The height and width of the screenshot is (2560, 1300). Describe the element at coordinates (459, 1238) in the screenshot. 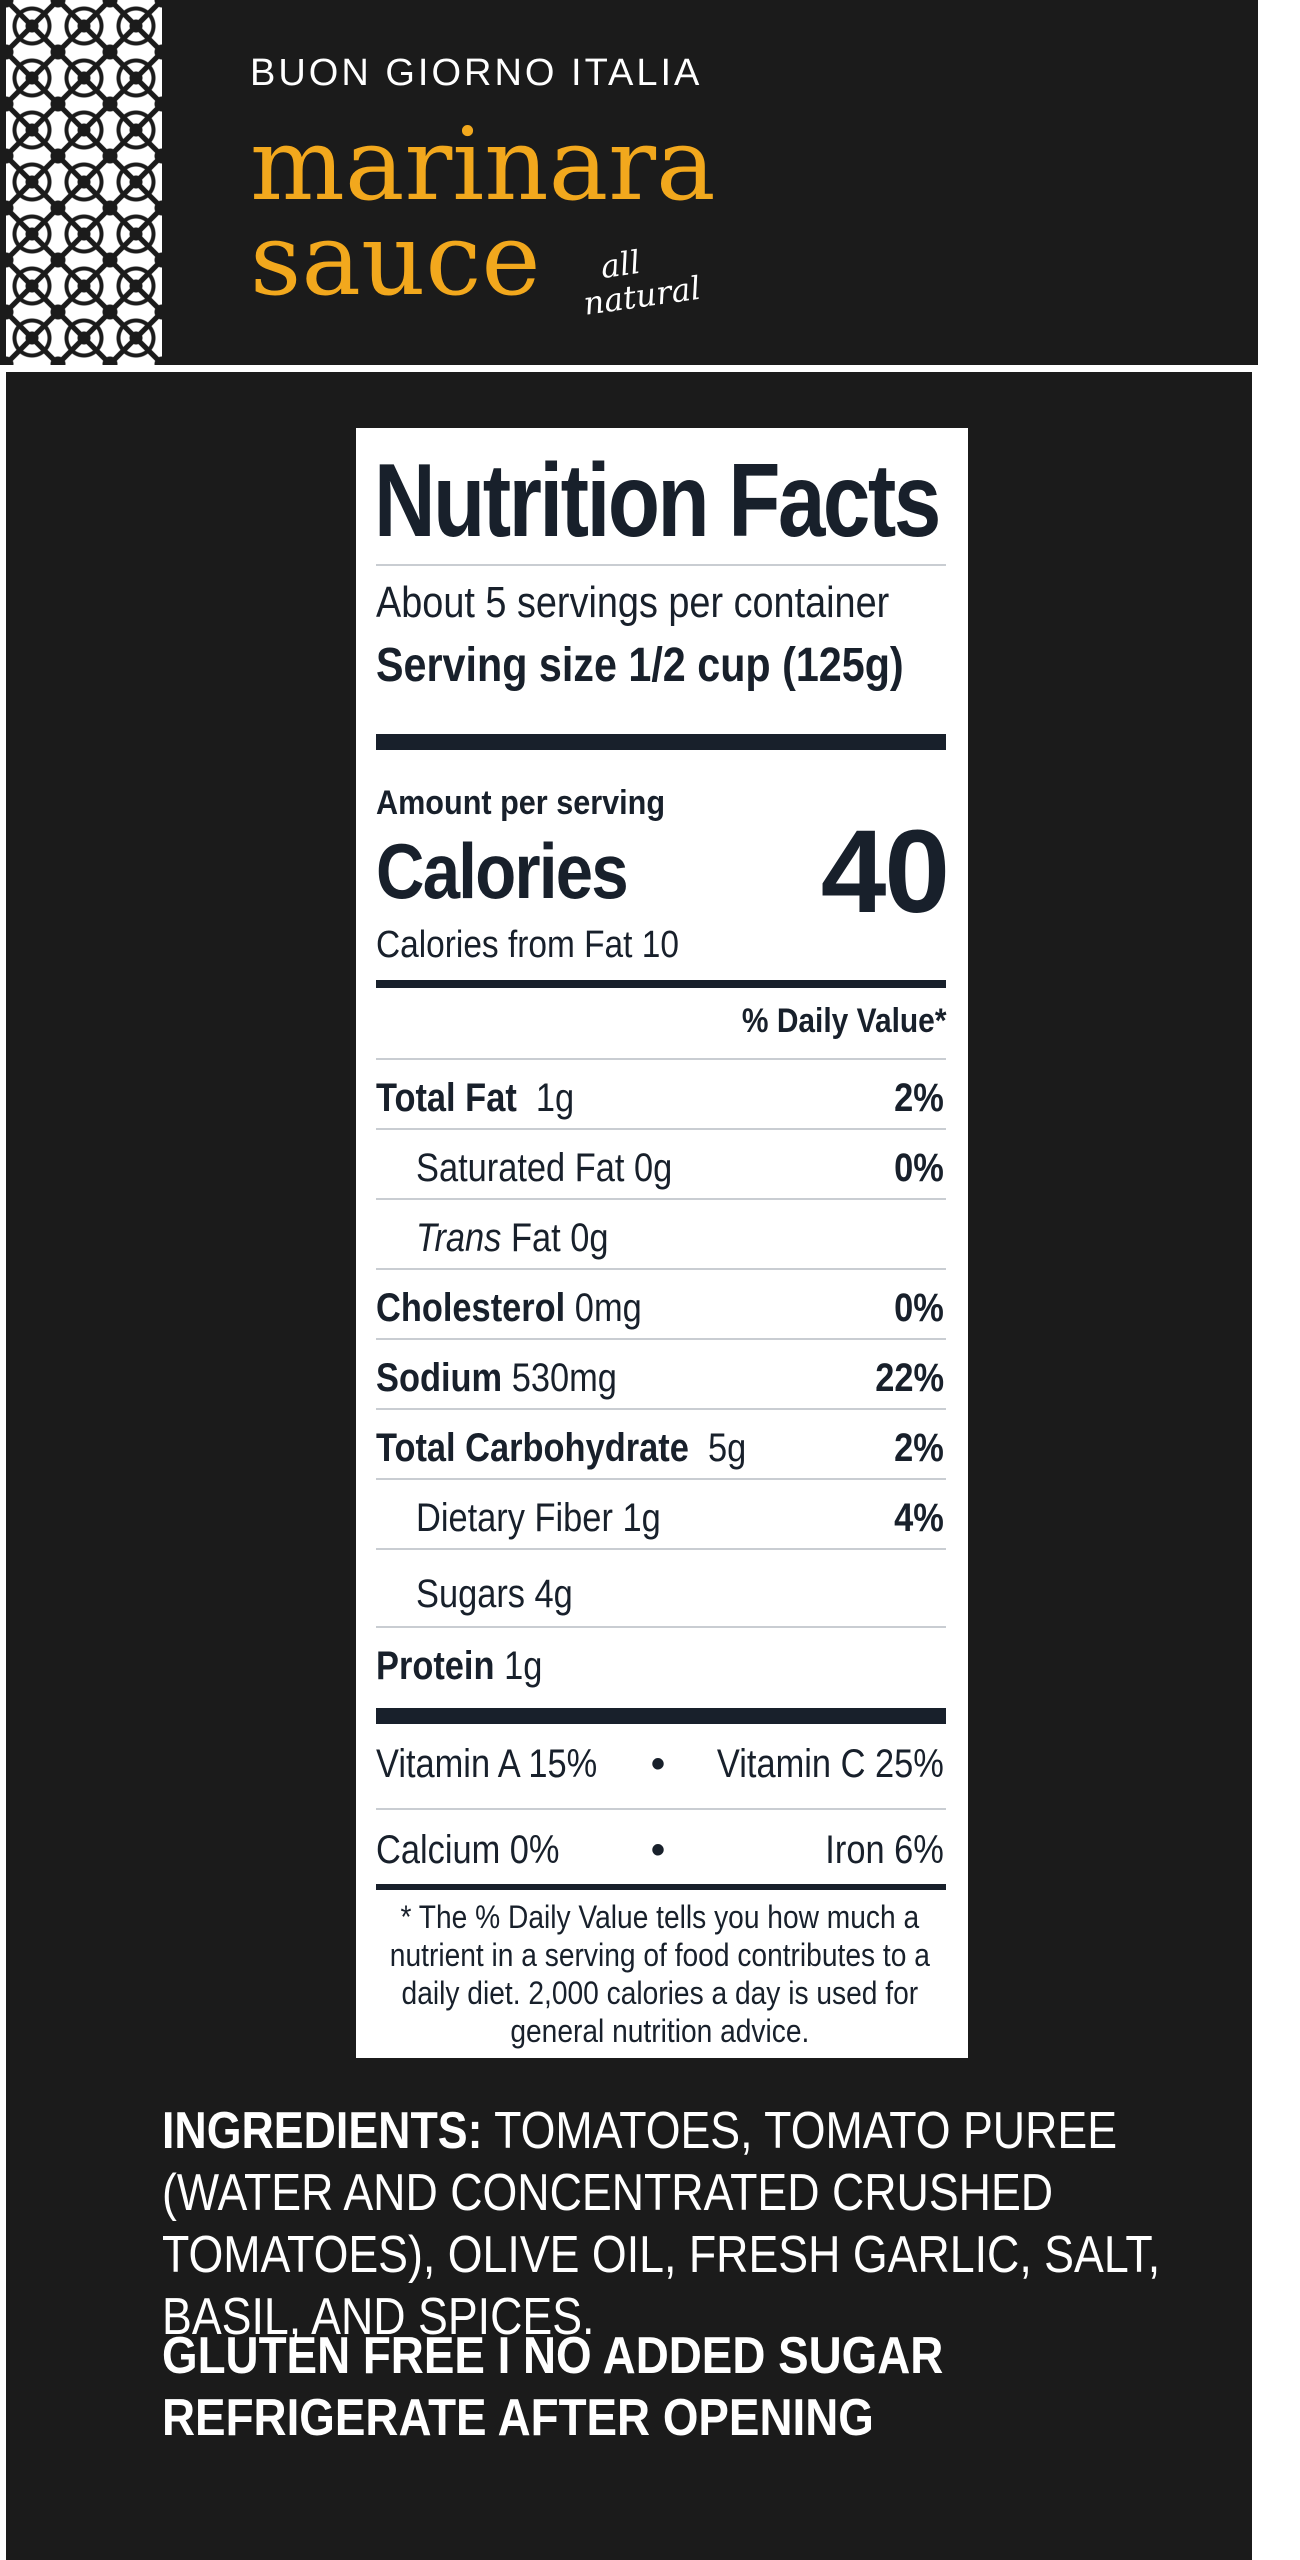

I see `nutrient-label-italic: Trans` at that location.